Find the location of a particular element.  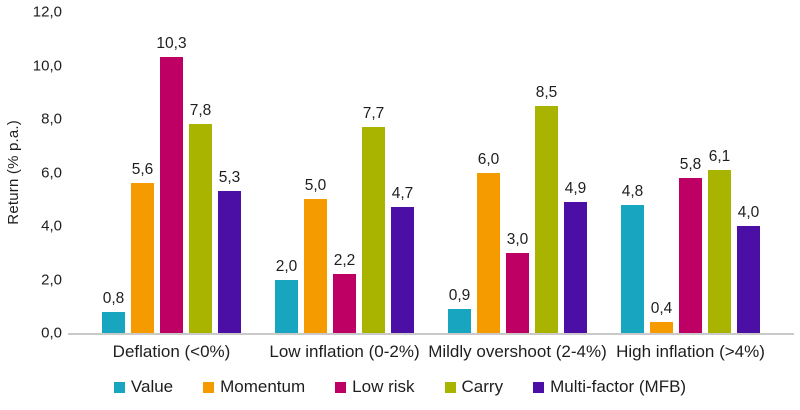

x-category-label-text: Mildly overshoot (2-4%) is located at coordinates (517, 351).